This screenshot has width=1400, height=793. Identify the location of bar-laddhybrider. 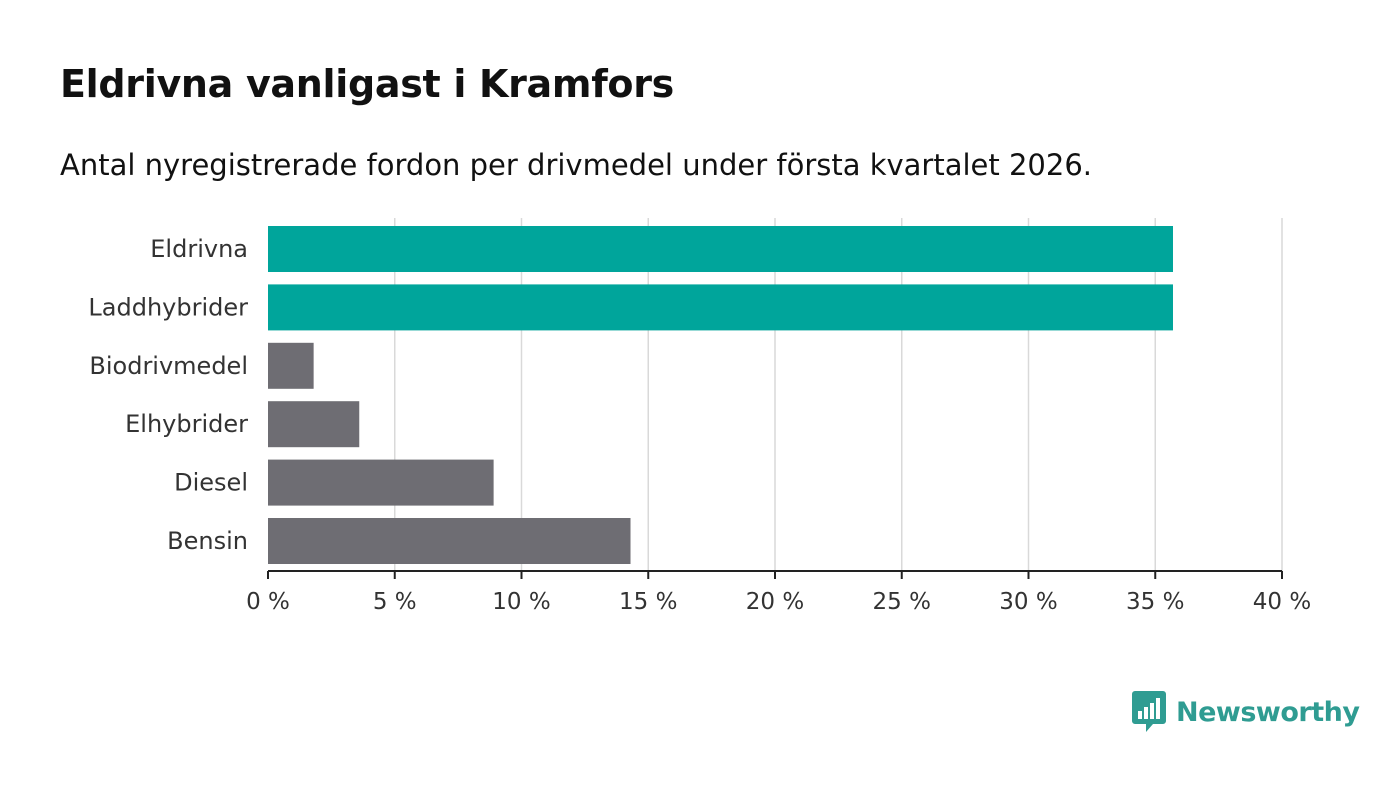
(720, 307).